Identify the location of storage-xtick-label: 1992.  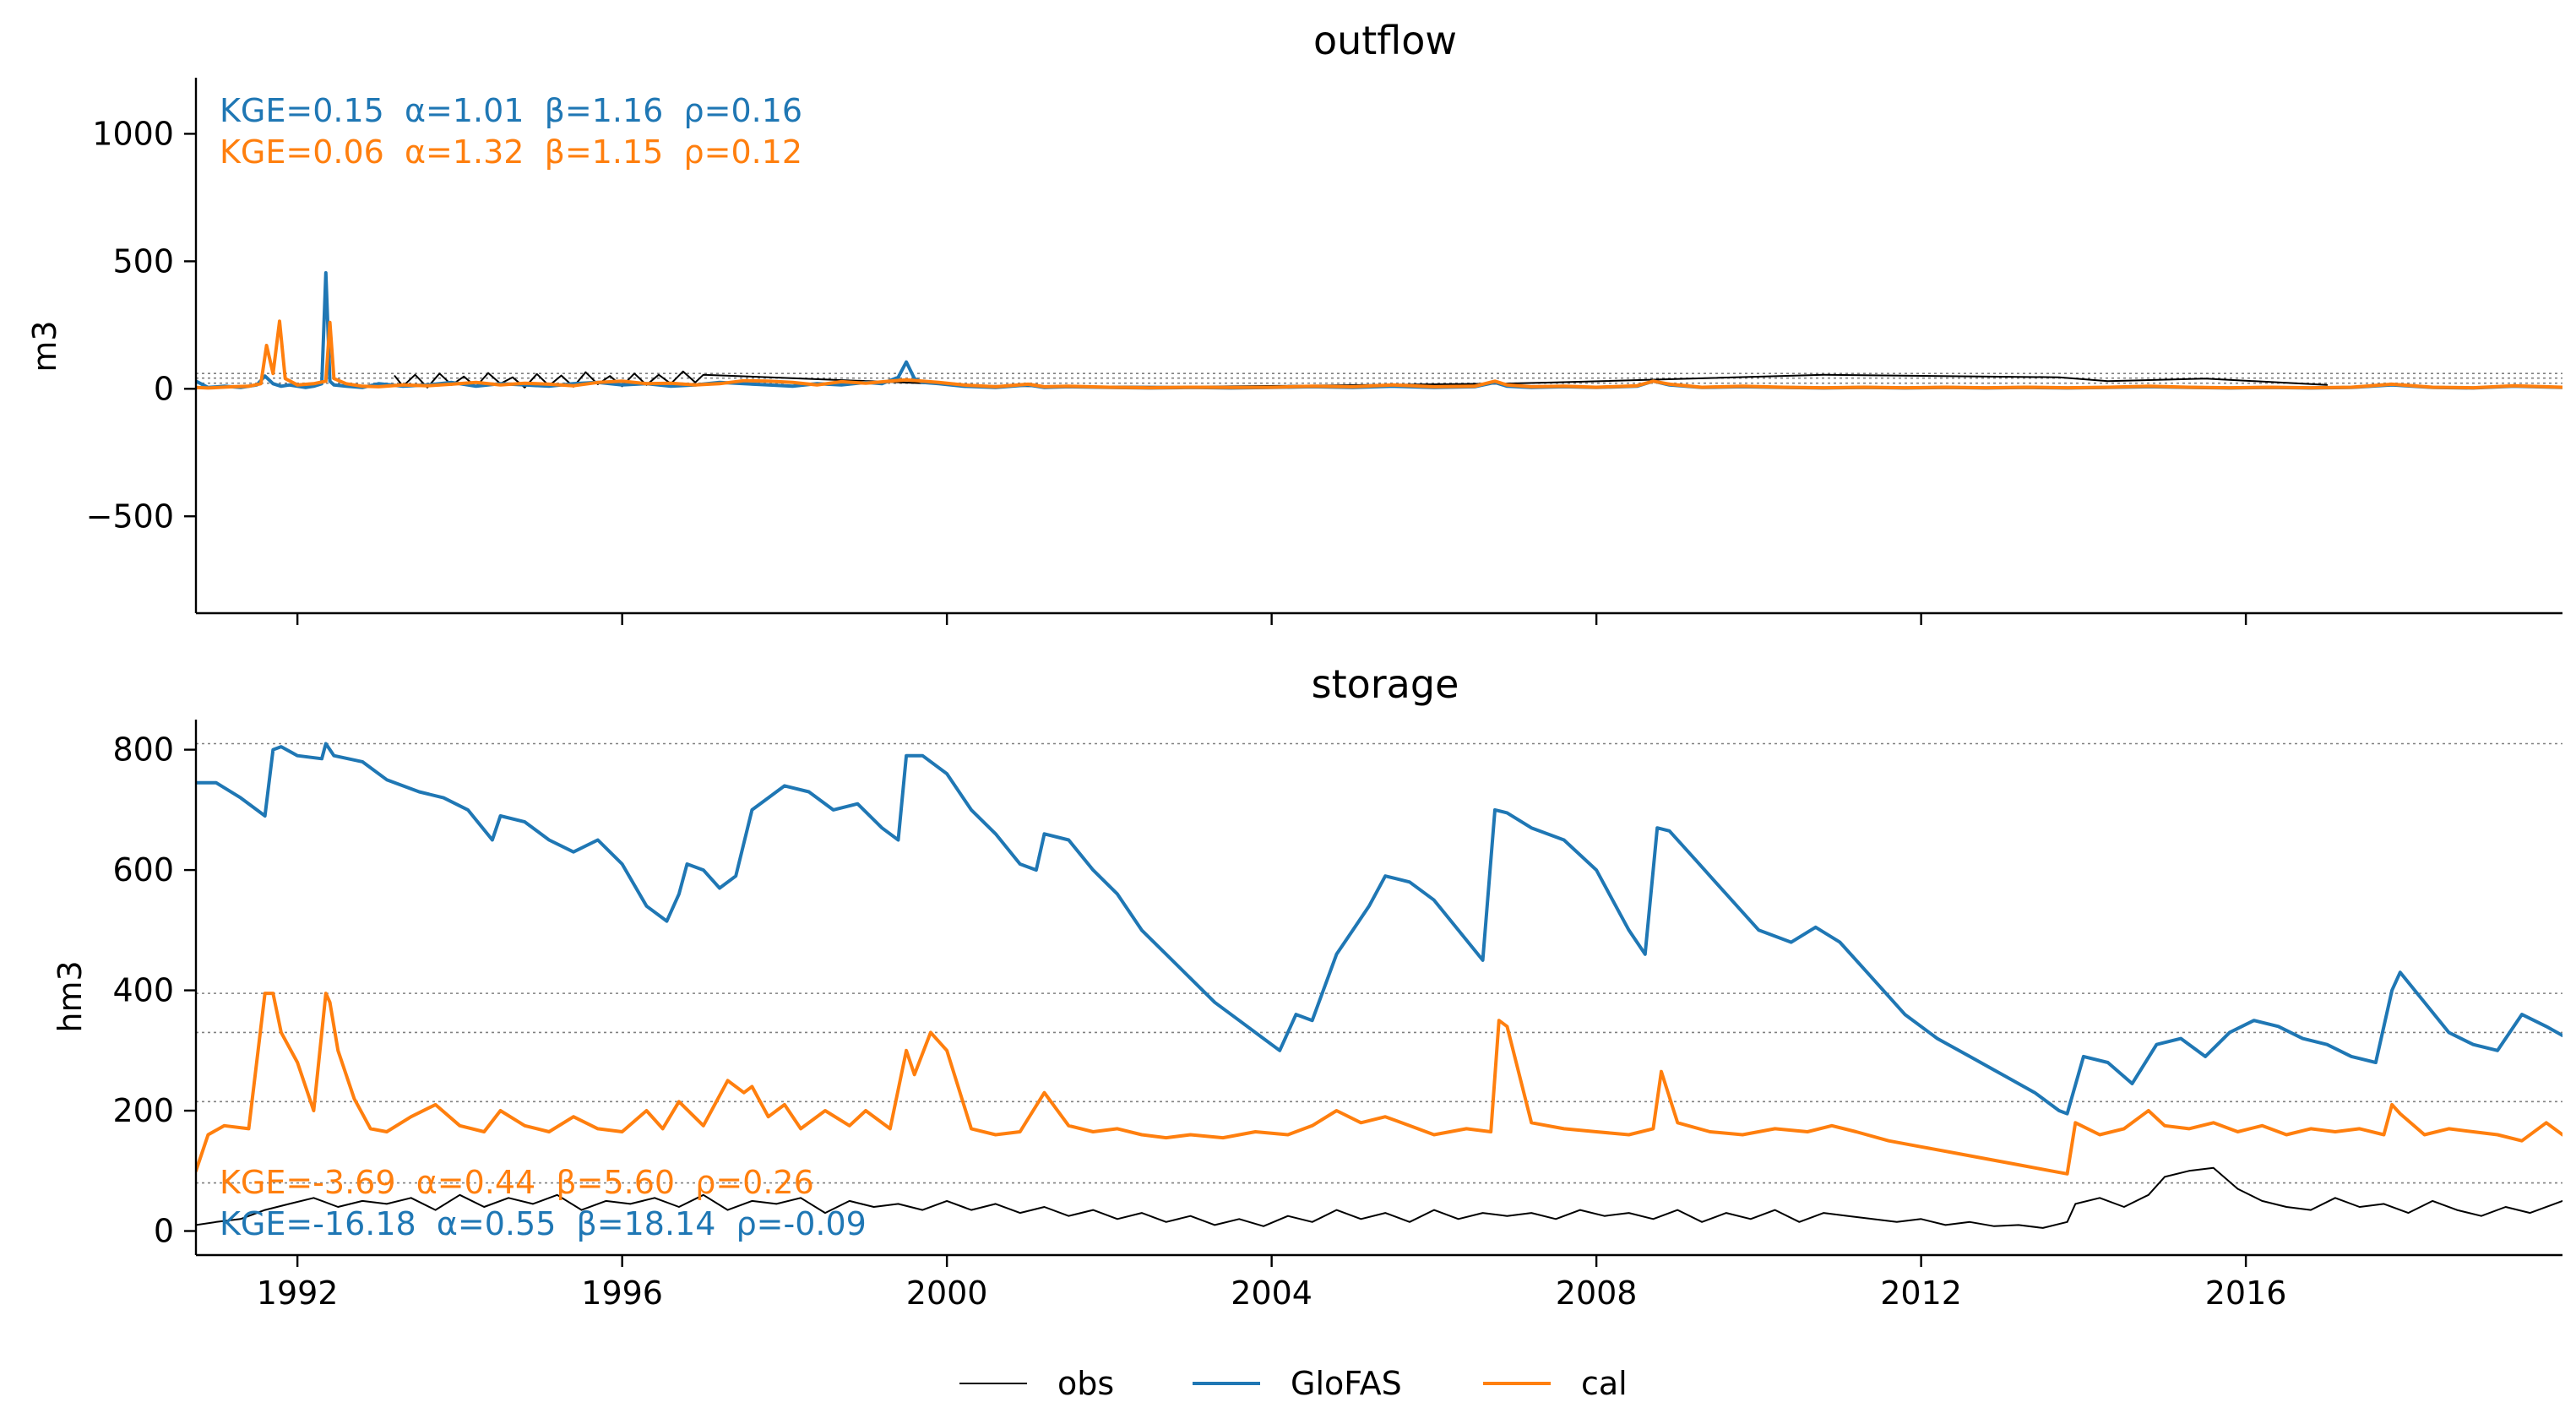
(298, 1293).